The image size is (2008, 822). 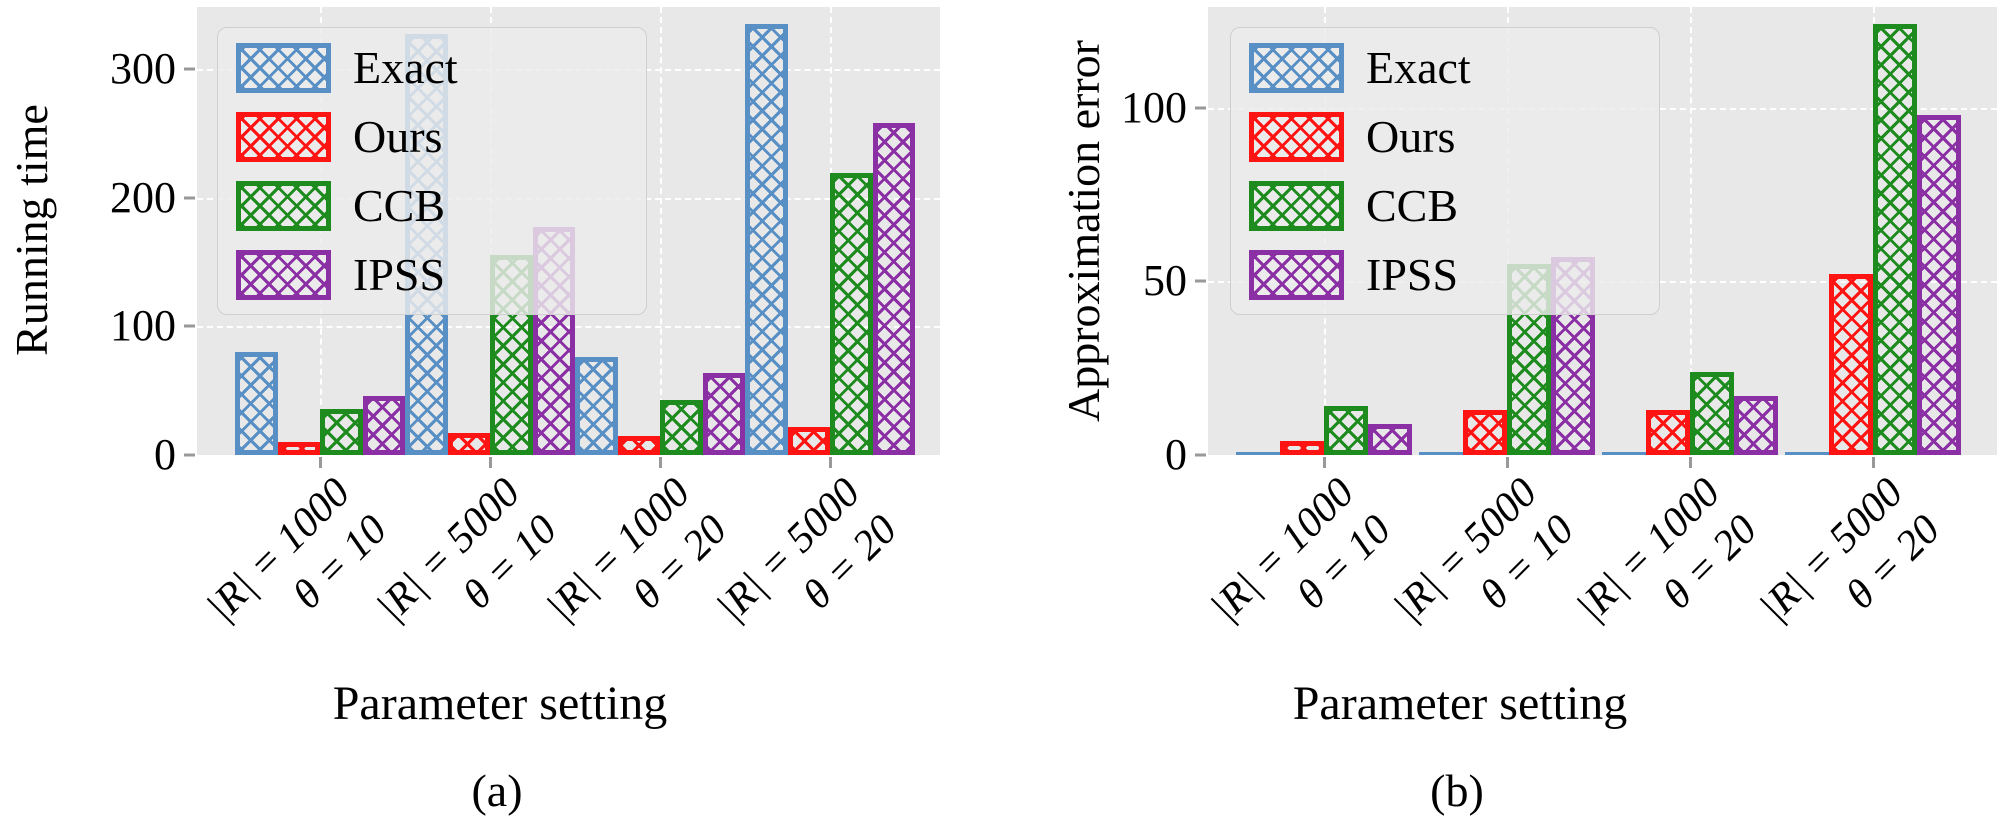 What do you see at coordinates (143, 197) in the screenshot?
I see `y-tick-label: 200` at bounding box center [143, 197].